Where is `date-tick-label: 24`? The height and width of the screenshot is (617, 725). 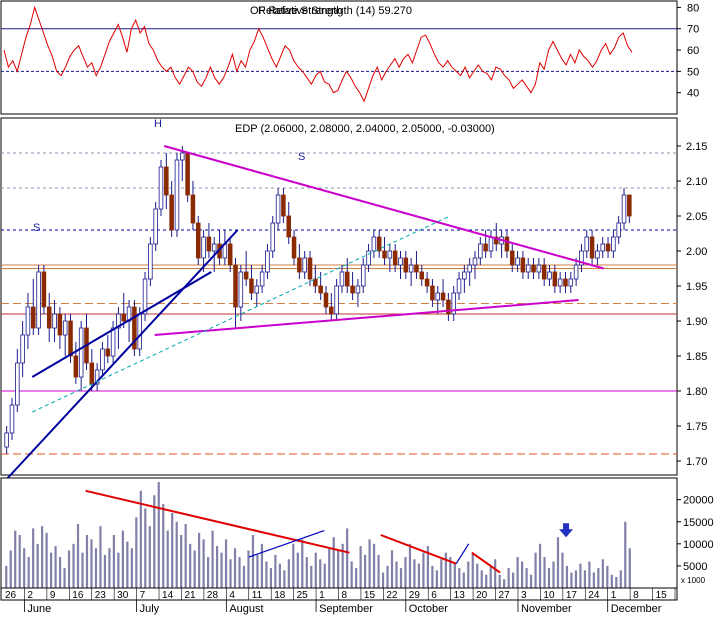
date-tick-label: 24 is located at coordinates (594, 595).